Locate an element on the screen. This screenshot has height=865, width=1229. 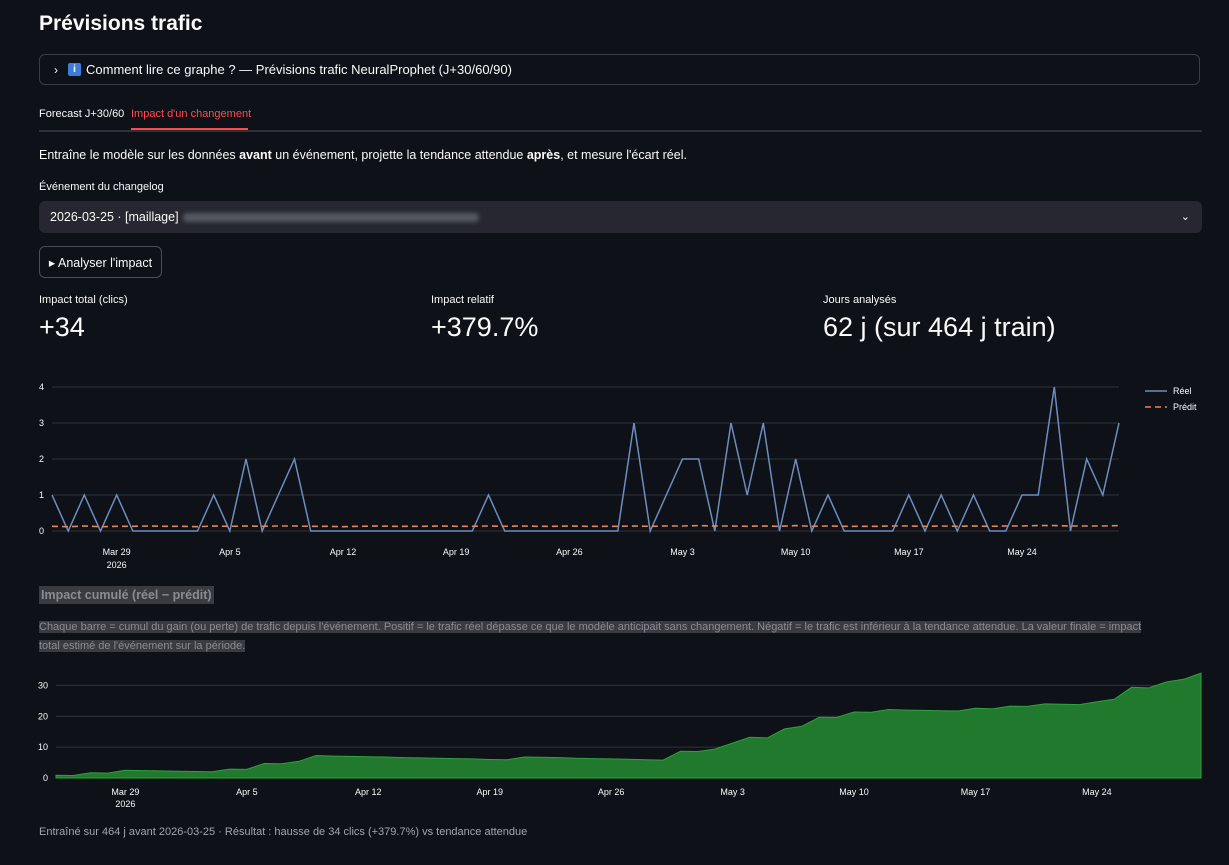
redacted-text is located at coordinates (330, 217).